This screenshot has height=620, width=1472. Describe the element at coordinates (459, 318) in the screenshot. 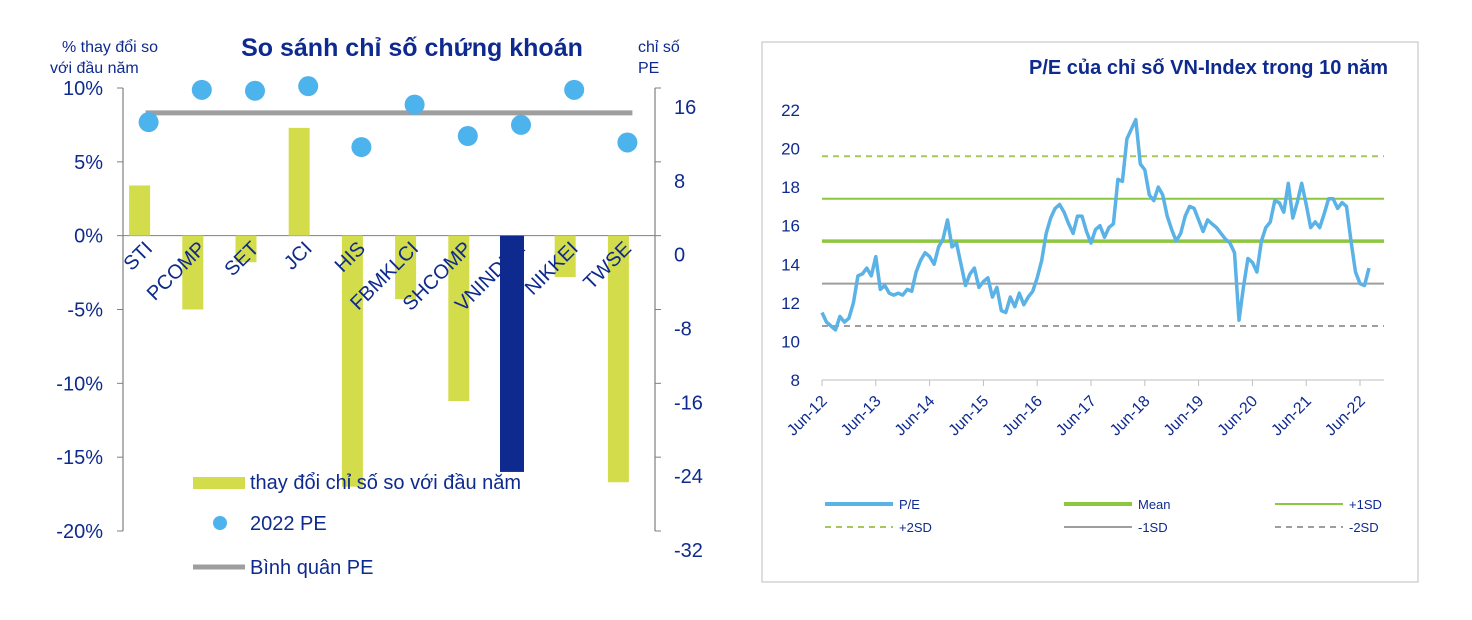

I see `bar-shcomp` at that location.